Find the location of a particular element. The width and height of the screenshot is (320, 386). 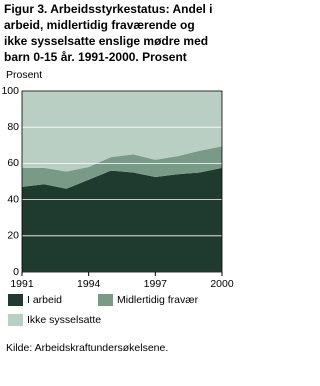

legend-label: Midlertidig fravær is located at coordinates (158, 300).